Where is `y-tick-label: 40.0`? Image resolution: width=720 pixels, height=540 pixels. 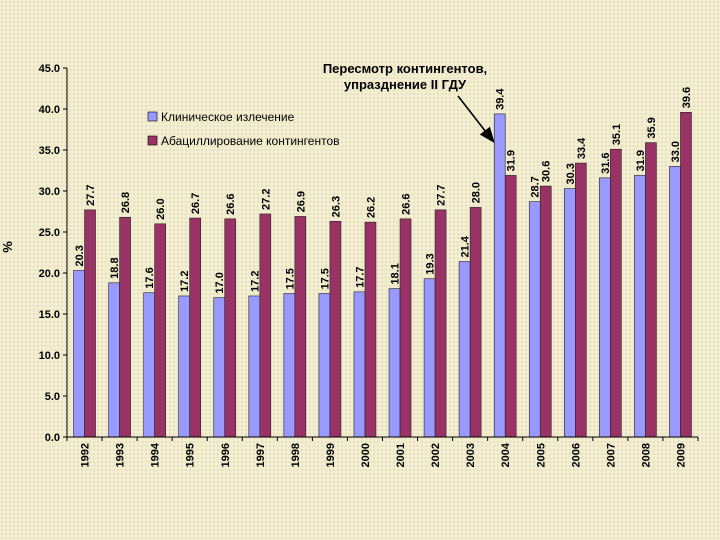
y-tick-label: 40.0 is located at coordinates (49, 110).